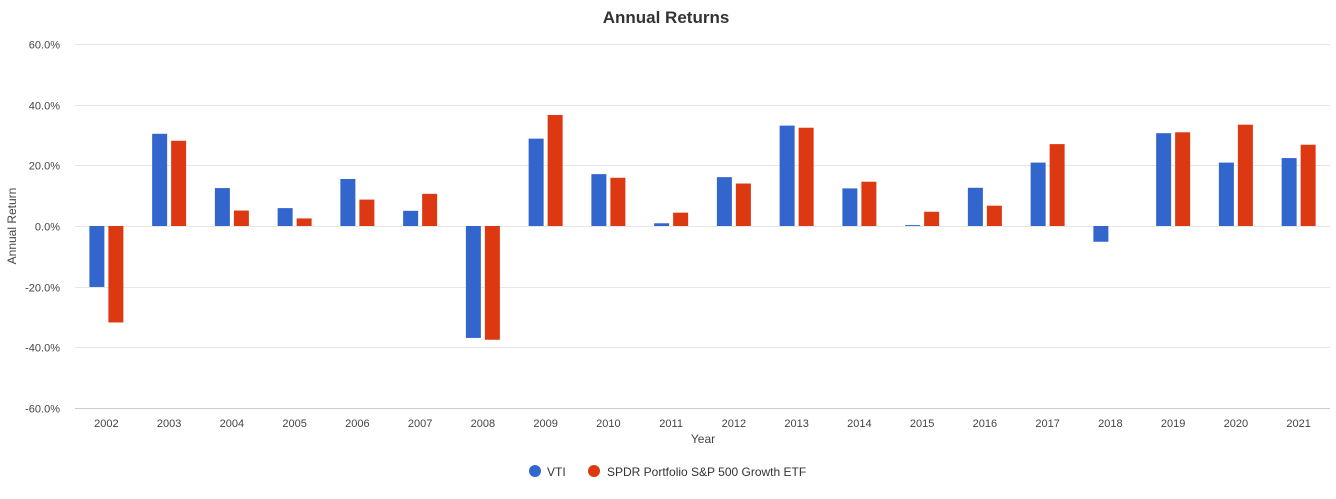  I want to click on x-tick-label: 2003, so click(169, 424).